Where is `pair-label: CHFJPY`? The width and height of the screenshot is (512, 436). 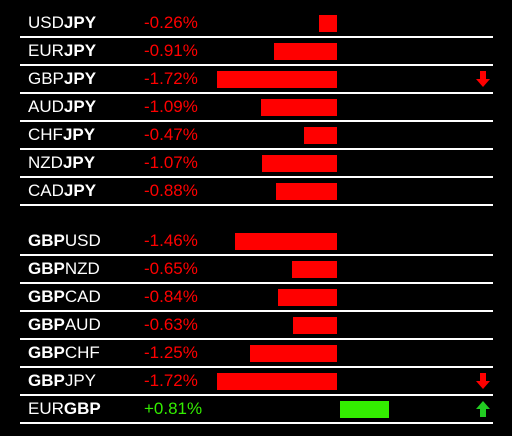
pair-label: CHFJPY is located at coordinates (61, 135).